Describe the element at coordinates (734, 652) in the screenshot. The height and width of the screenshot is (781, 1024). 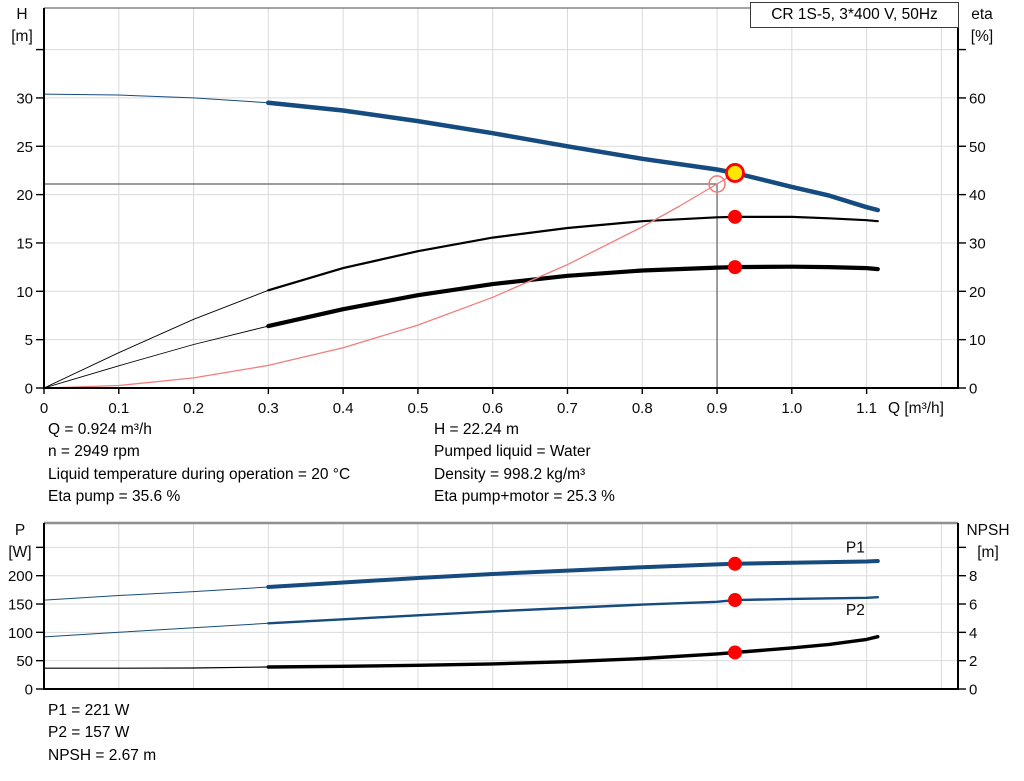
I see `npsh-point` at that location.